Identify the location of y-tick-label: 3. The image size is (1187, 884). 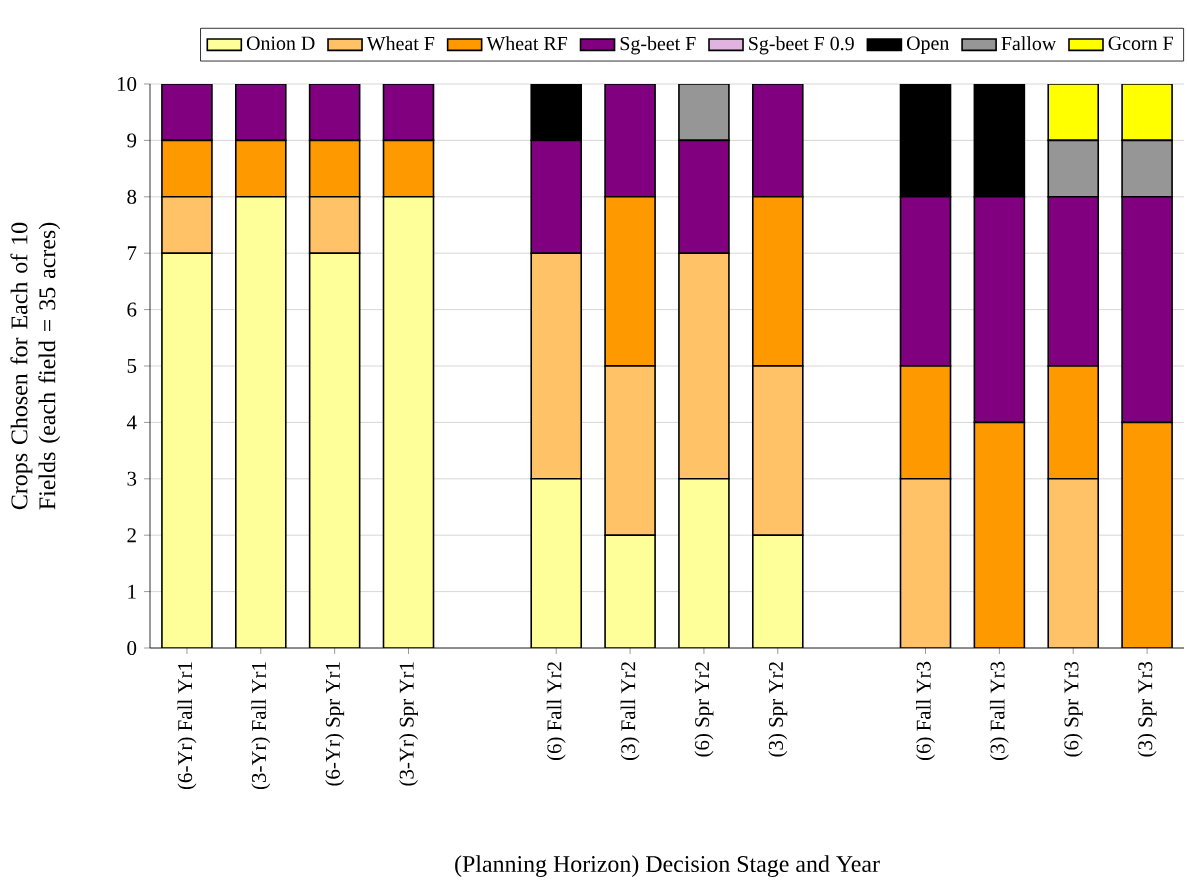
(132, 478).